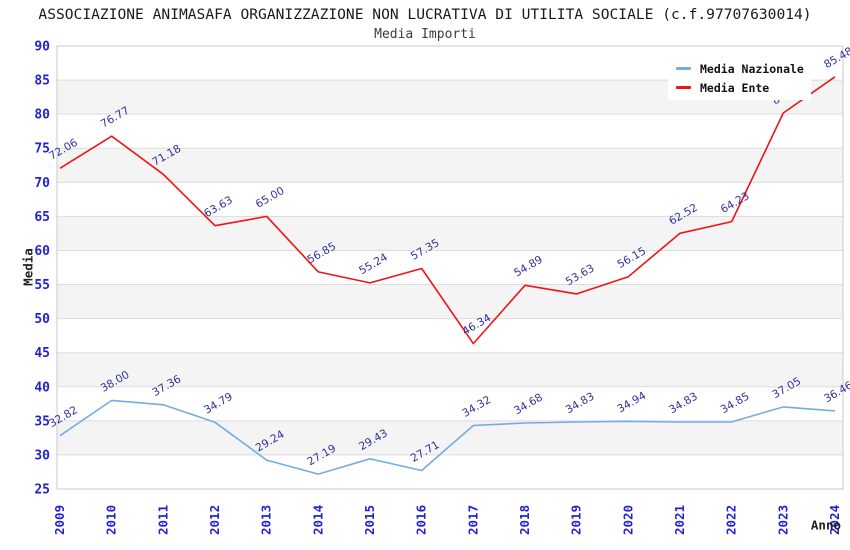 Image resolution: width=850 pixels, height=550 pixels. Describe the element at coordinates (576, 520) in the screenshot. I see `x-tick-label: 2019` at that location.